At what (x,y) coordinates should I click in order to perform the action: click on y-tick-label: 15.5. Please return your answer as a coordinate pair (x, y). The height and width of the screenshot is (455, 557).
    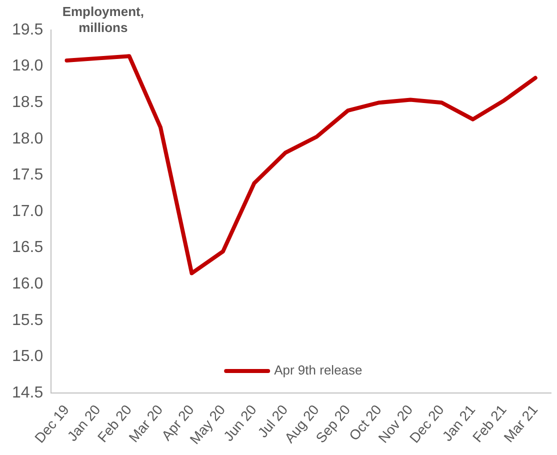
    Looking at the image, I should click on (28, 320).